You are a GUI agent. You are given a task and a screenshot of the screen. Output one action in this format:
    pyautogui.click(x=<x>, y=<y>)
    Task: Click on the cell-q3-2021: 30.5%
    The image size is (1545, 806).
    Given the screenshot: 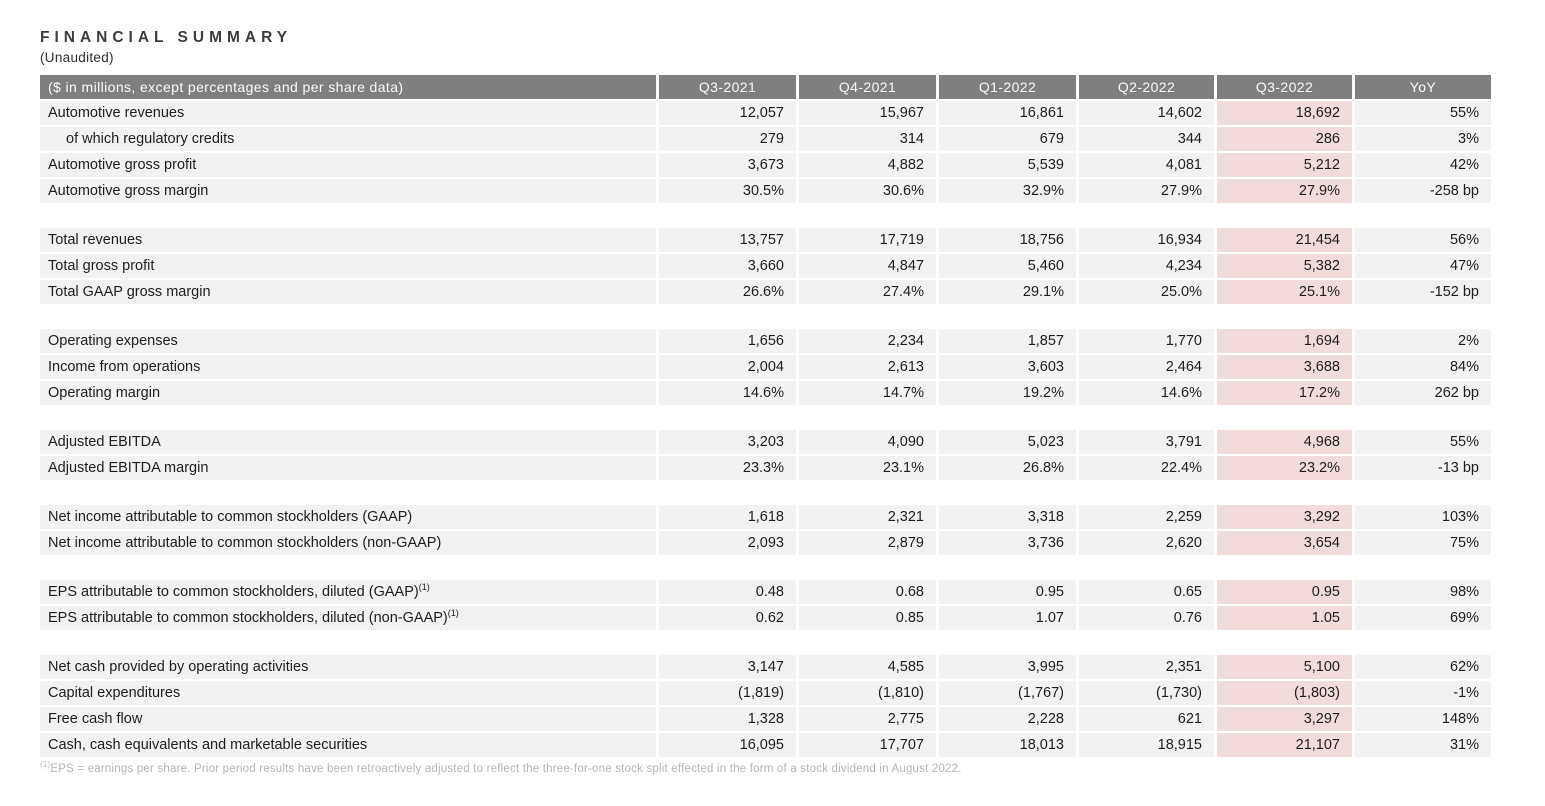 What is the action you would take?
    pyautogui.click(x=727, y=191)
    